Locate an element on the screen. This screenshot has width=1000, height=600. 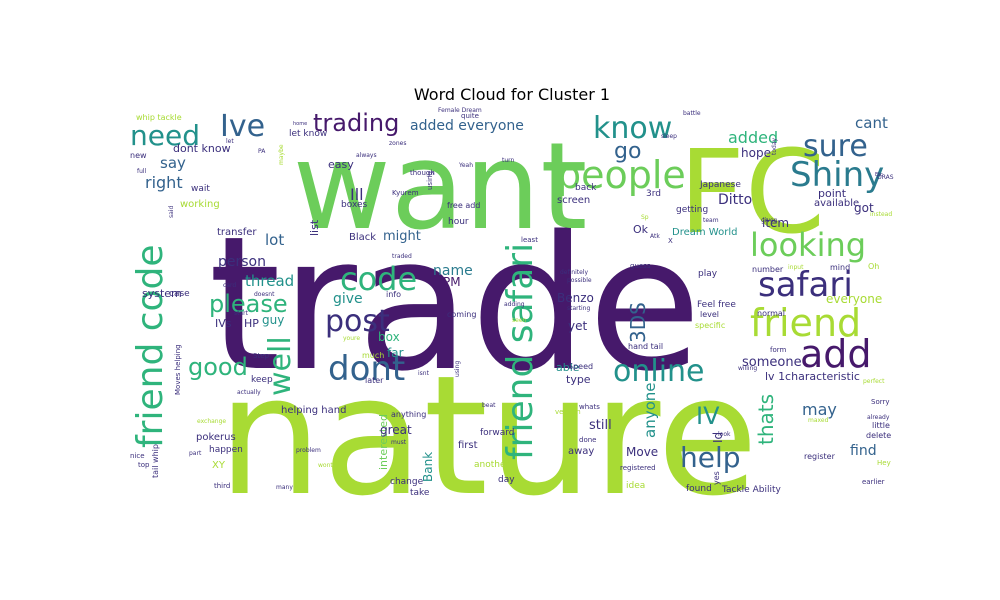
word-someone: someone is located at coordinates (772, 362).